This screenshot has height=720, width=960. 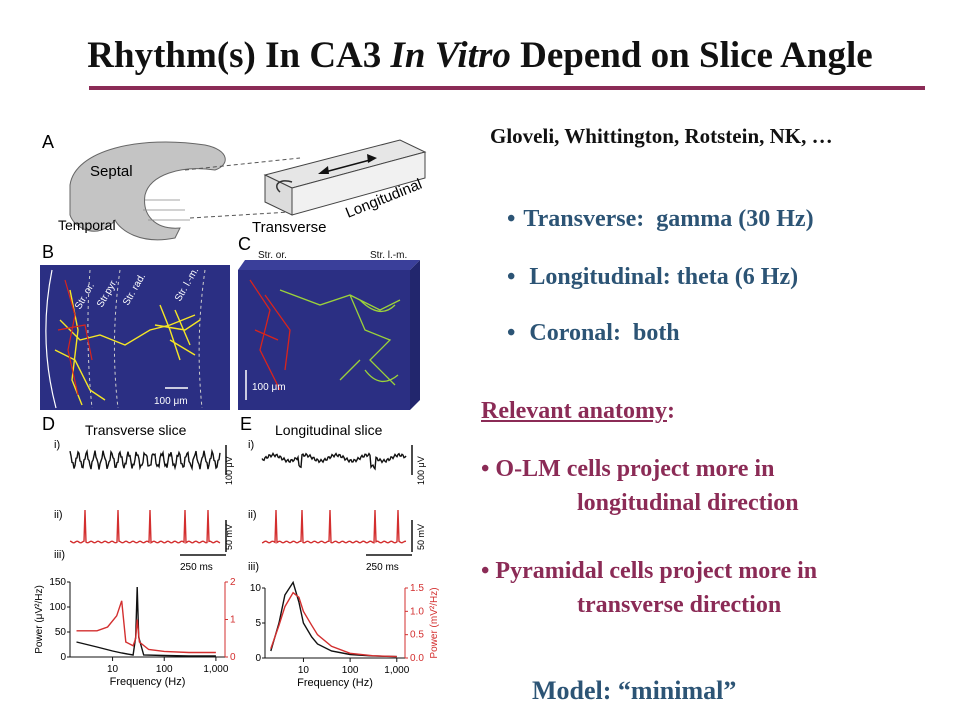 I want to click on y-tick-label-right: 0.5, so click(x=417, y=635).